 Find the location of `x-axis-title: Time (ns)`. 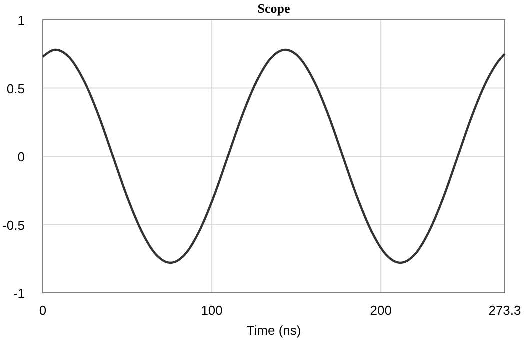

x-axis-title: Time (ns) is located at coordinates (274, 330).